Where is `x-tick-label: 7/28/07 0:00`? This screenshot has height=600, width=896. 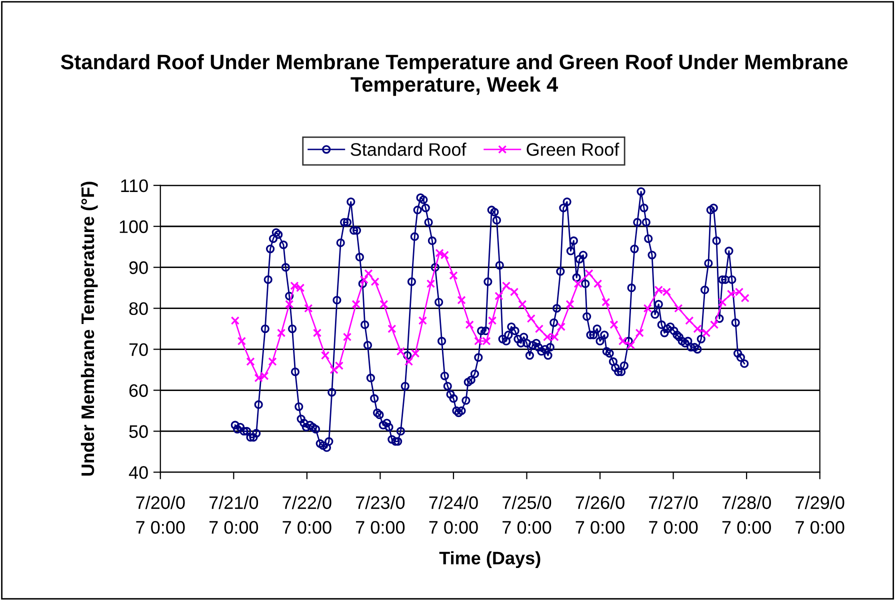
x-tick-label: 7/28/07 0:00 is located at coordinates (746, 515).